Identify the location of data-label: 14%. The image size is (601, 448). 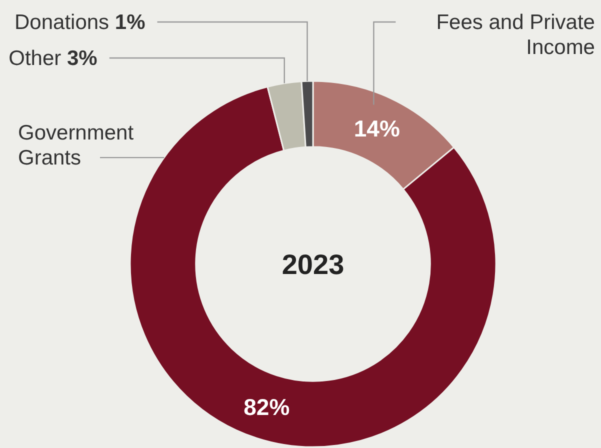
(377, 128).